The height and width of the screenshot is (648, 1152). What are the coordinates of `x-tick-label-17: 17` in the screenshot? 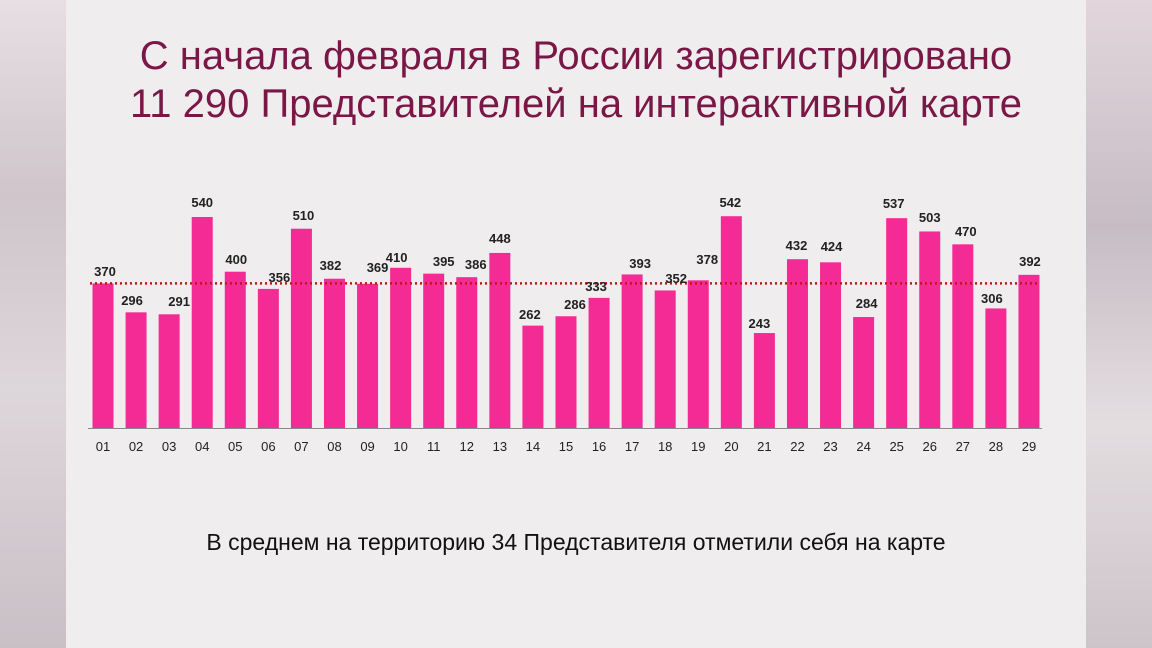 It's located at (632, 446).